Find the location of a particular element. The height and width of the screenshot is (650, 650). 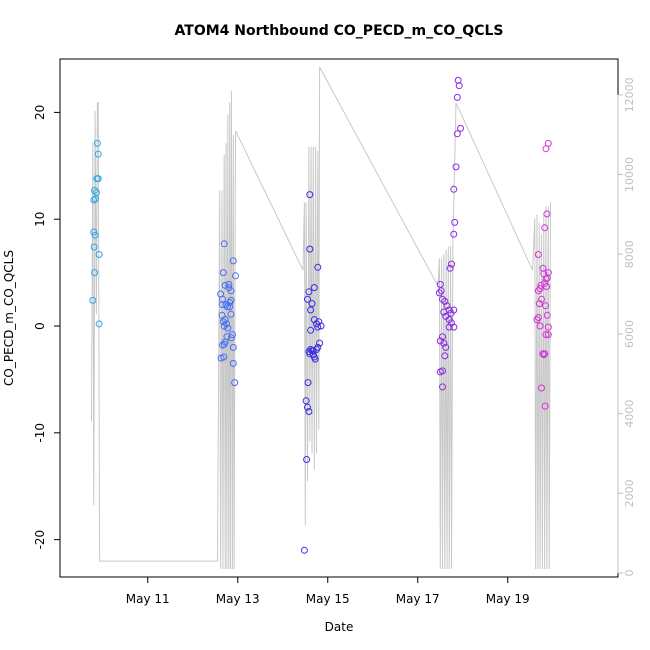

y-tick-label: -20 is located at coordinates (40, 540).